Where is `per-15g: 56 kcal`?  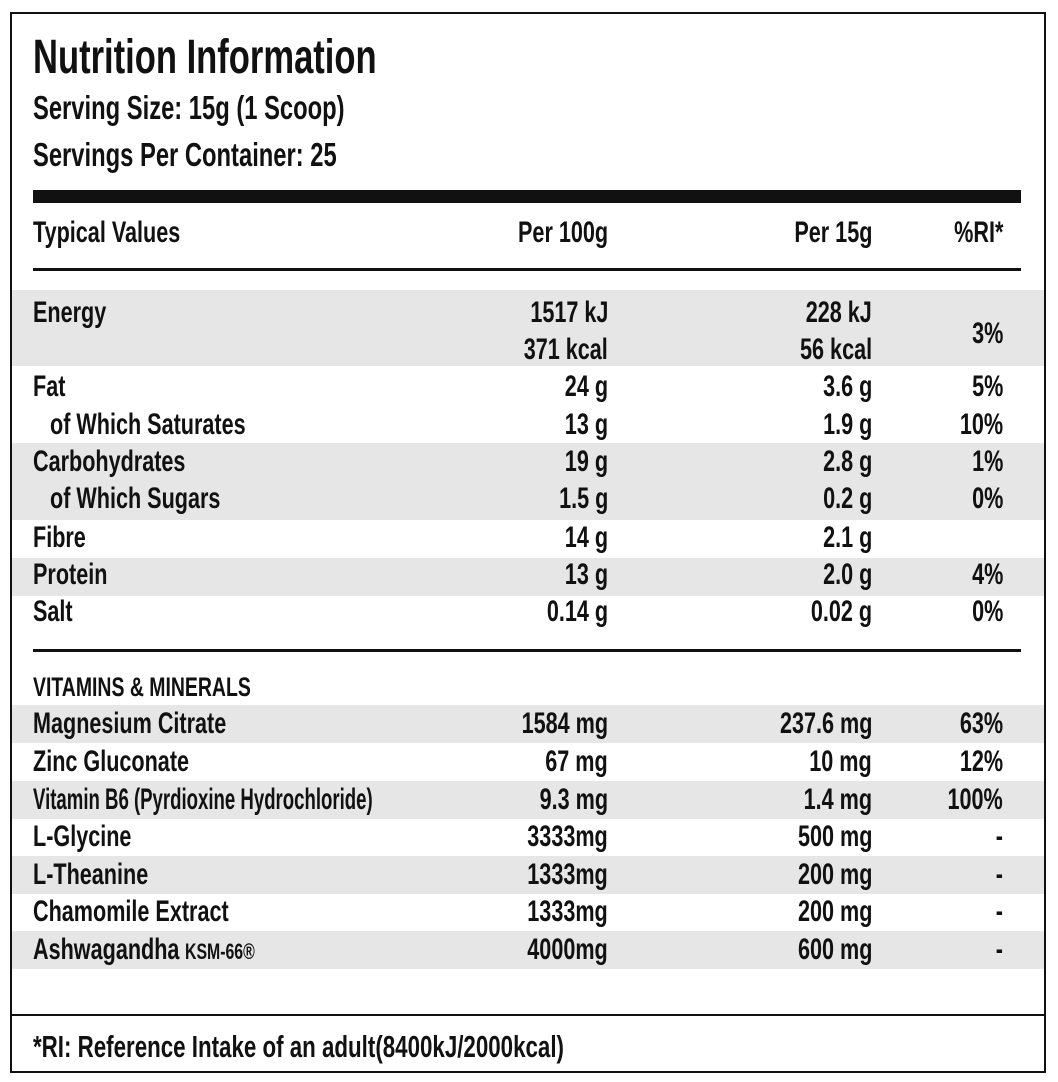
per-15g: 56 kcal is located at coordinates (835, 349).